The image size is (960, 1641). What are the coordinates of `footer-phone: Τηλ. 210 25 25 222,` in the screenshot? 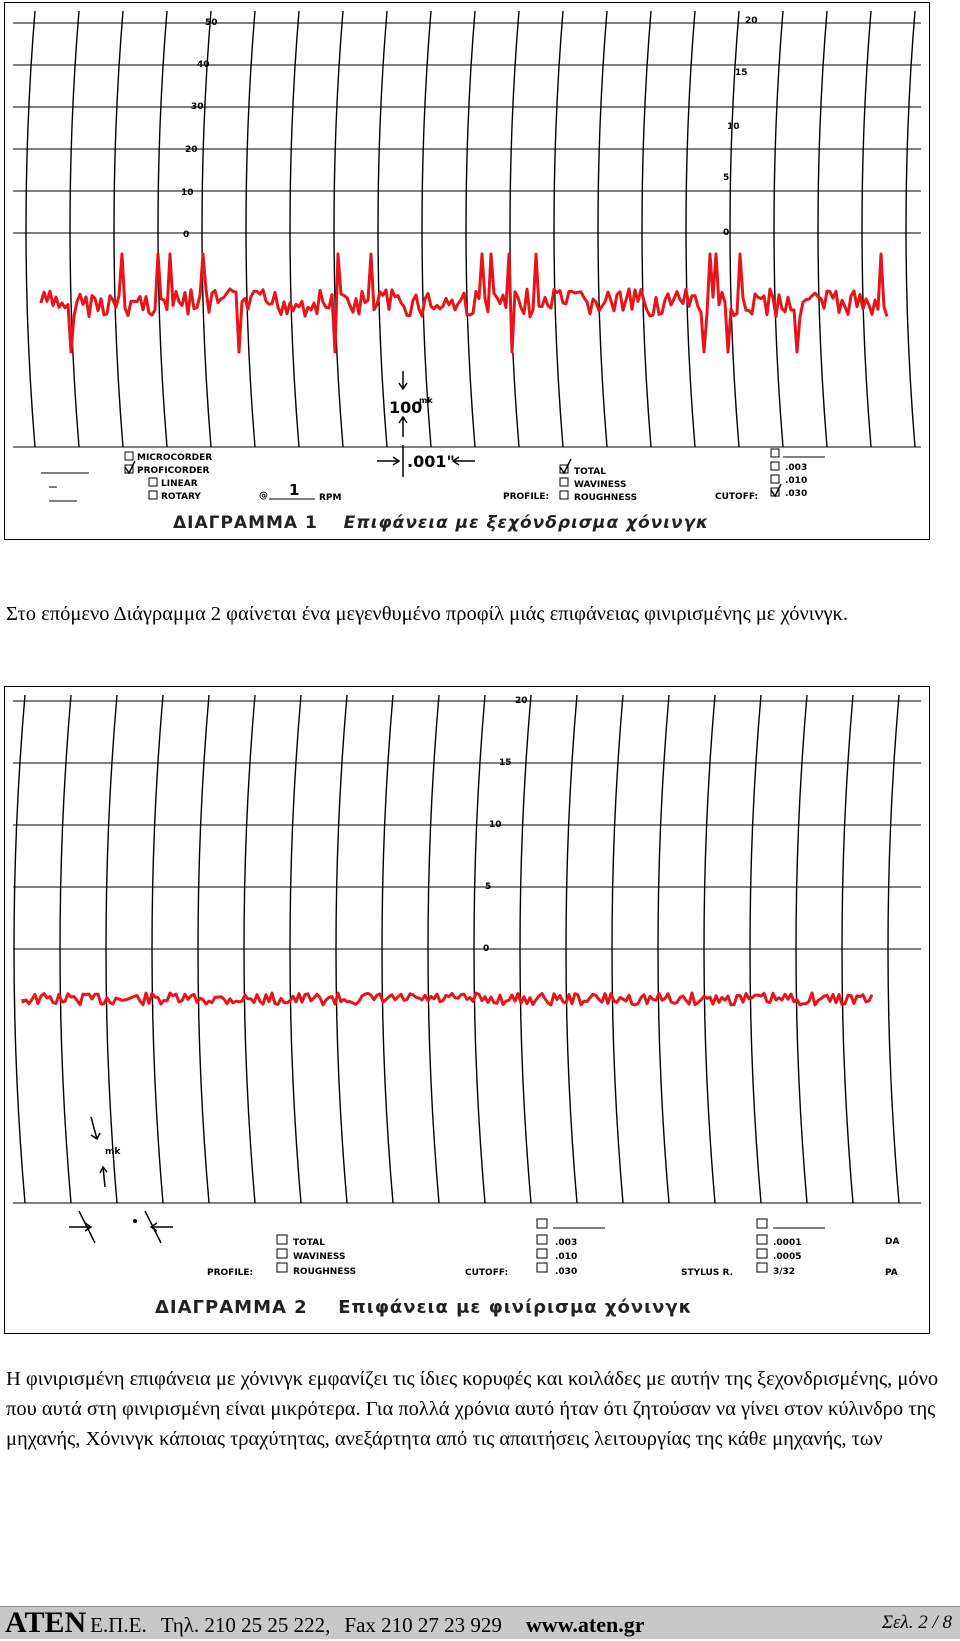 It's located at (245, 1625).